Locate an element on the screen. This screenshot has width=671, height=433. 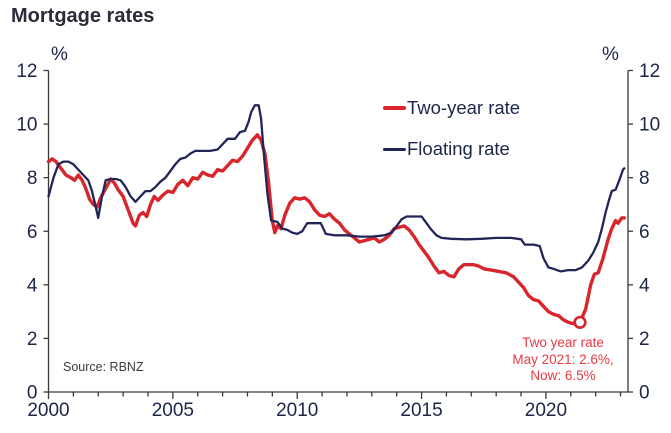
may-2021-marker is located at coordinates (580, 322).